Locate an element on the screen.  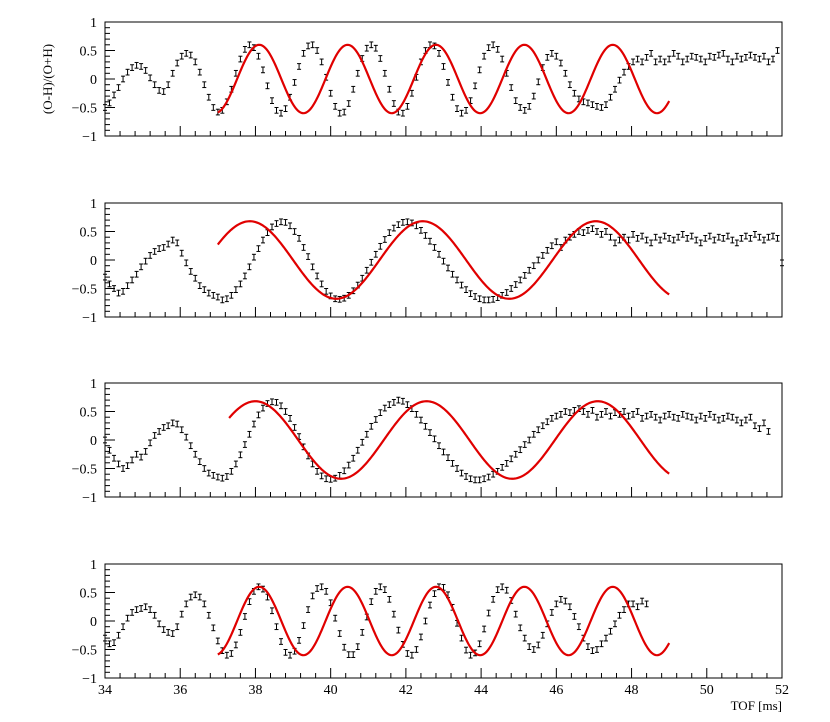
plot-frame is located at coordinates (443, 440).